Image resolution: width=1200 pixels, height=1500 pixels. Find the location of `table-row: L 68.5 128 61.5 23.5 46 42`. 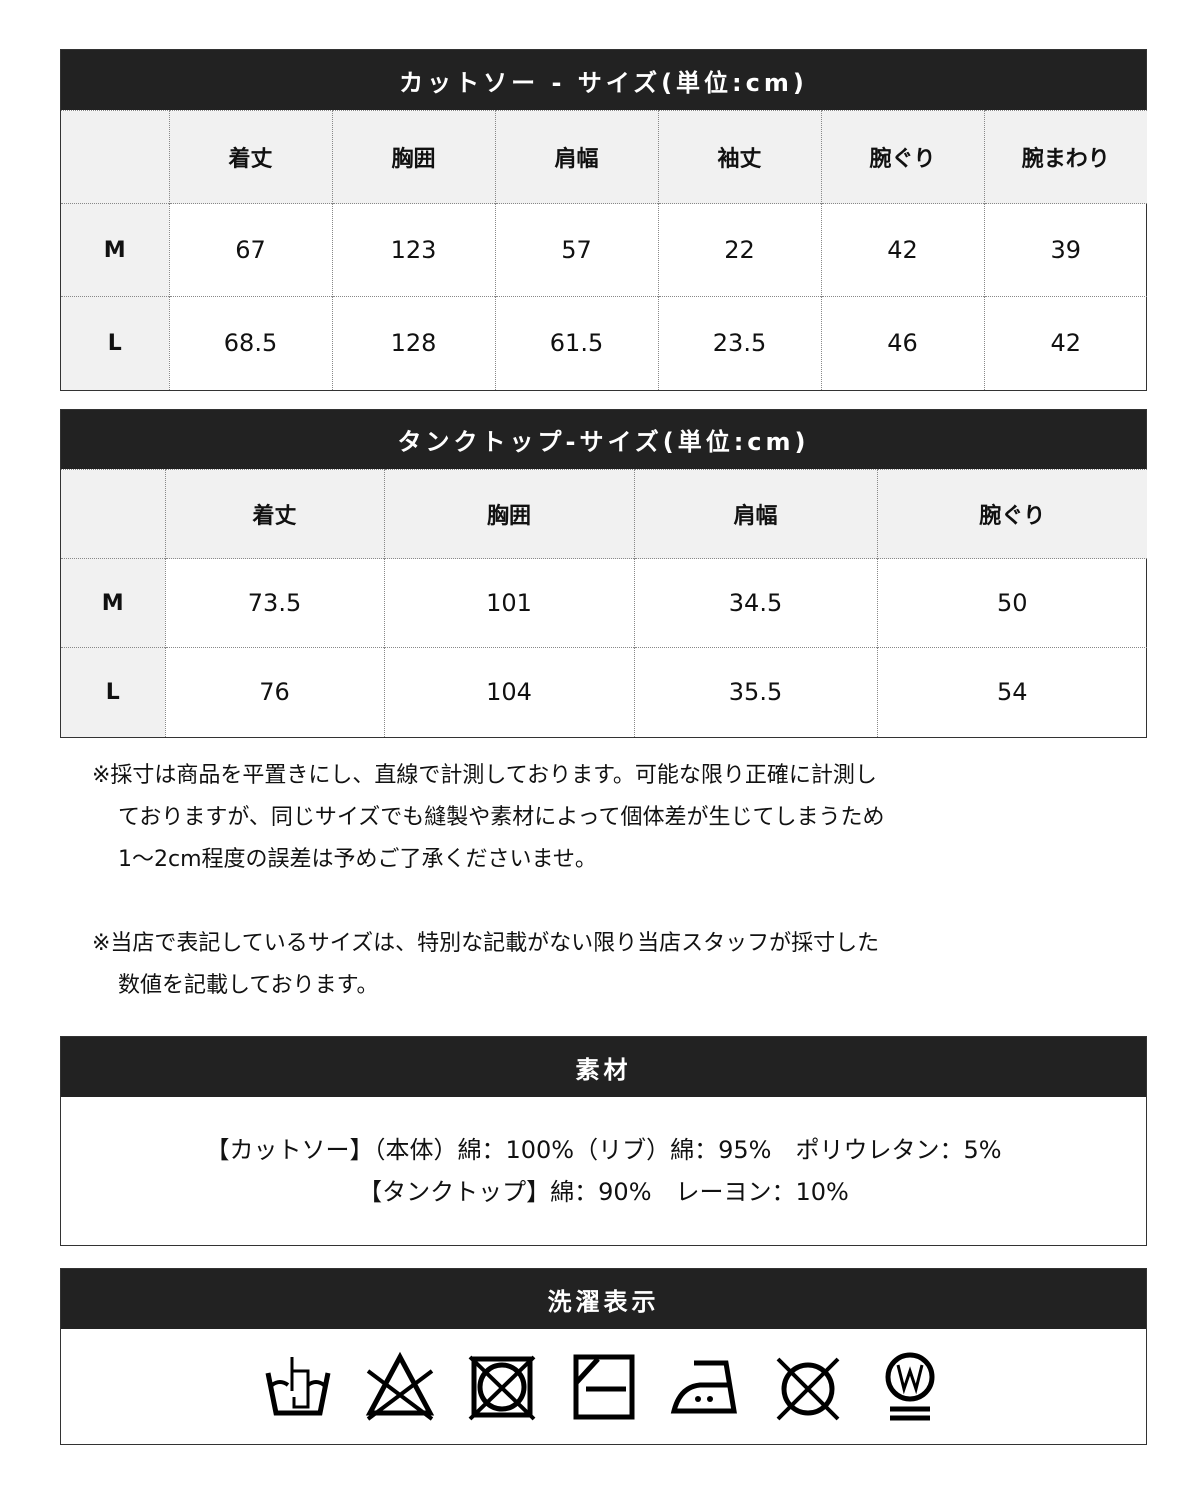

table-row: L 68.5 128 61.5 23.5 46 42 is located at coordinates (604, 343).